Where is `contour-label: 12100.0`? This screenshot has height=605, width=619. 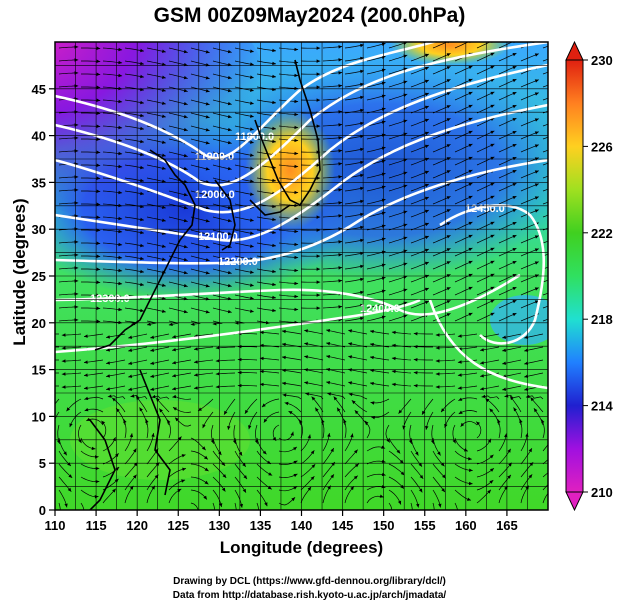
contour-label: 12100.0 is located at coordinates (218, 237).